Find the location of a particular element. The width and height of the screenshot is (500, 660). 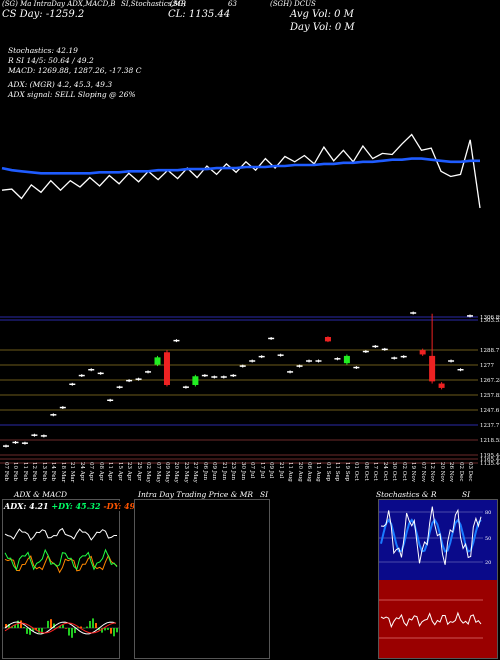

stochastics-tick-label: 50 is located at coordinates (488, 539).